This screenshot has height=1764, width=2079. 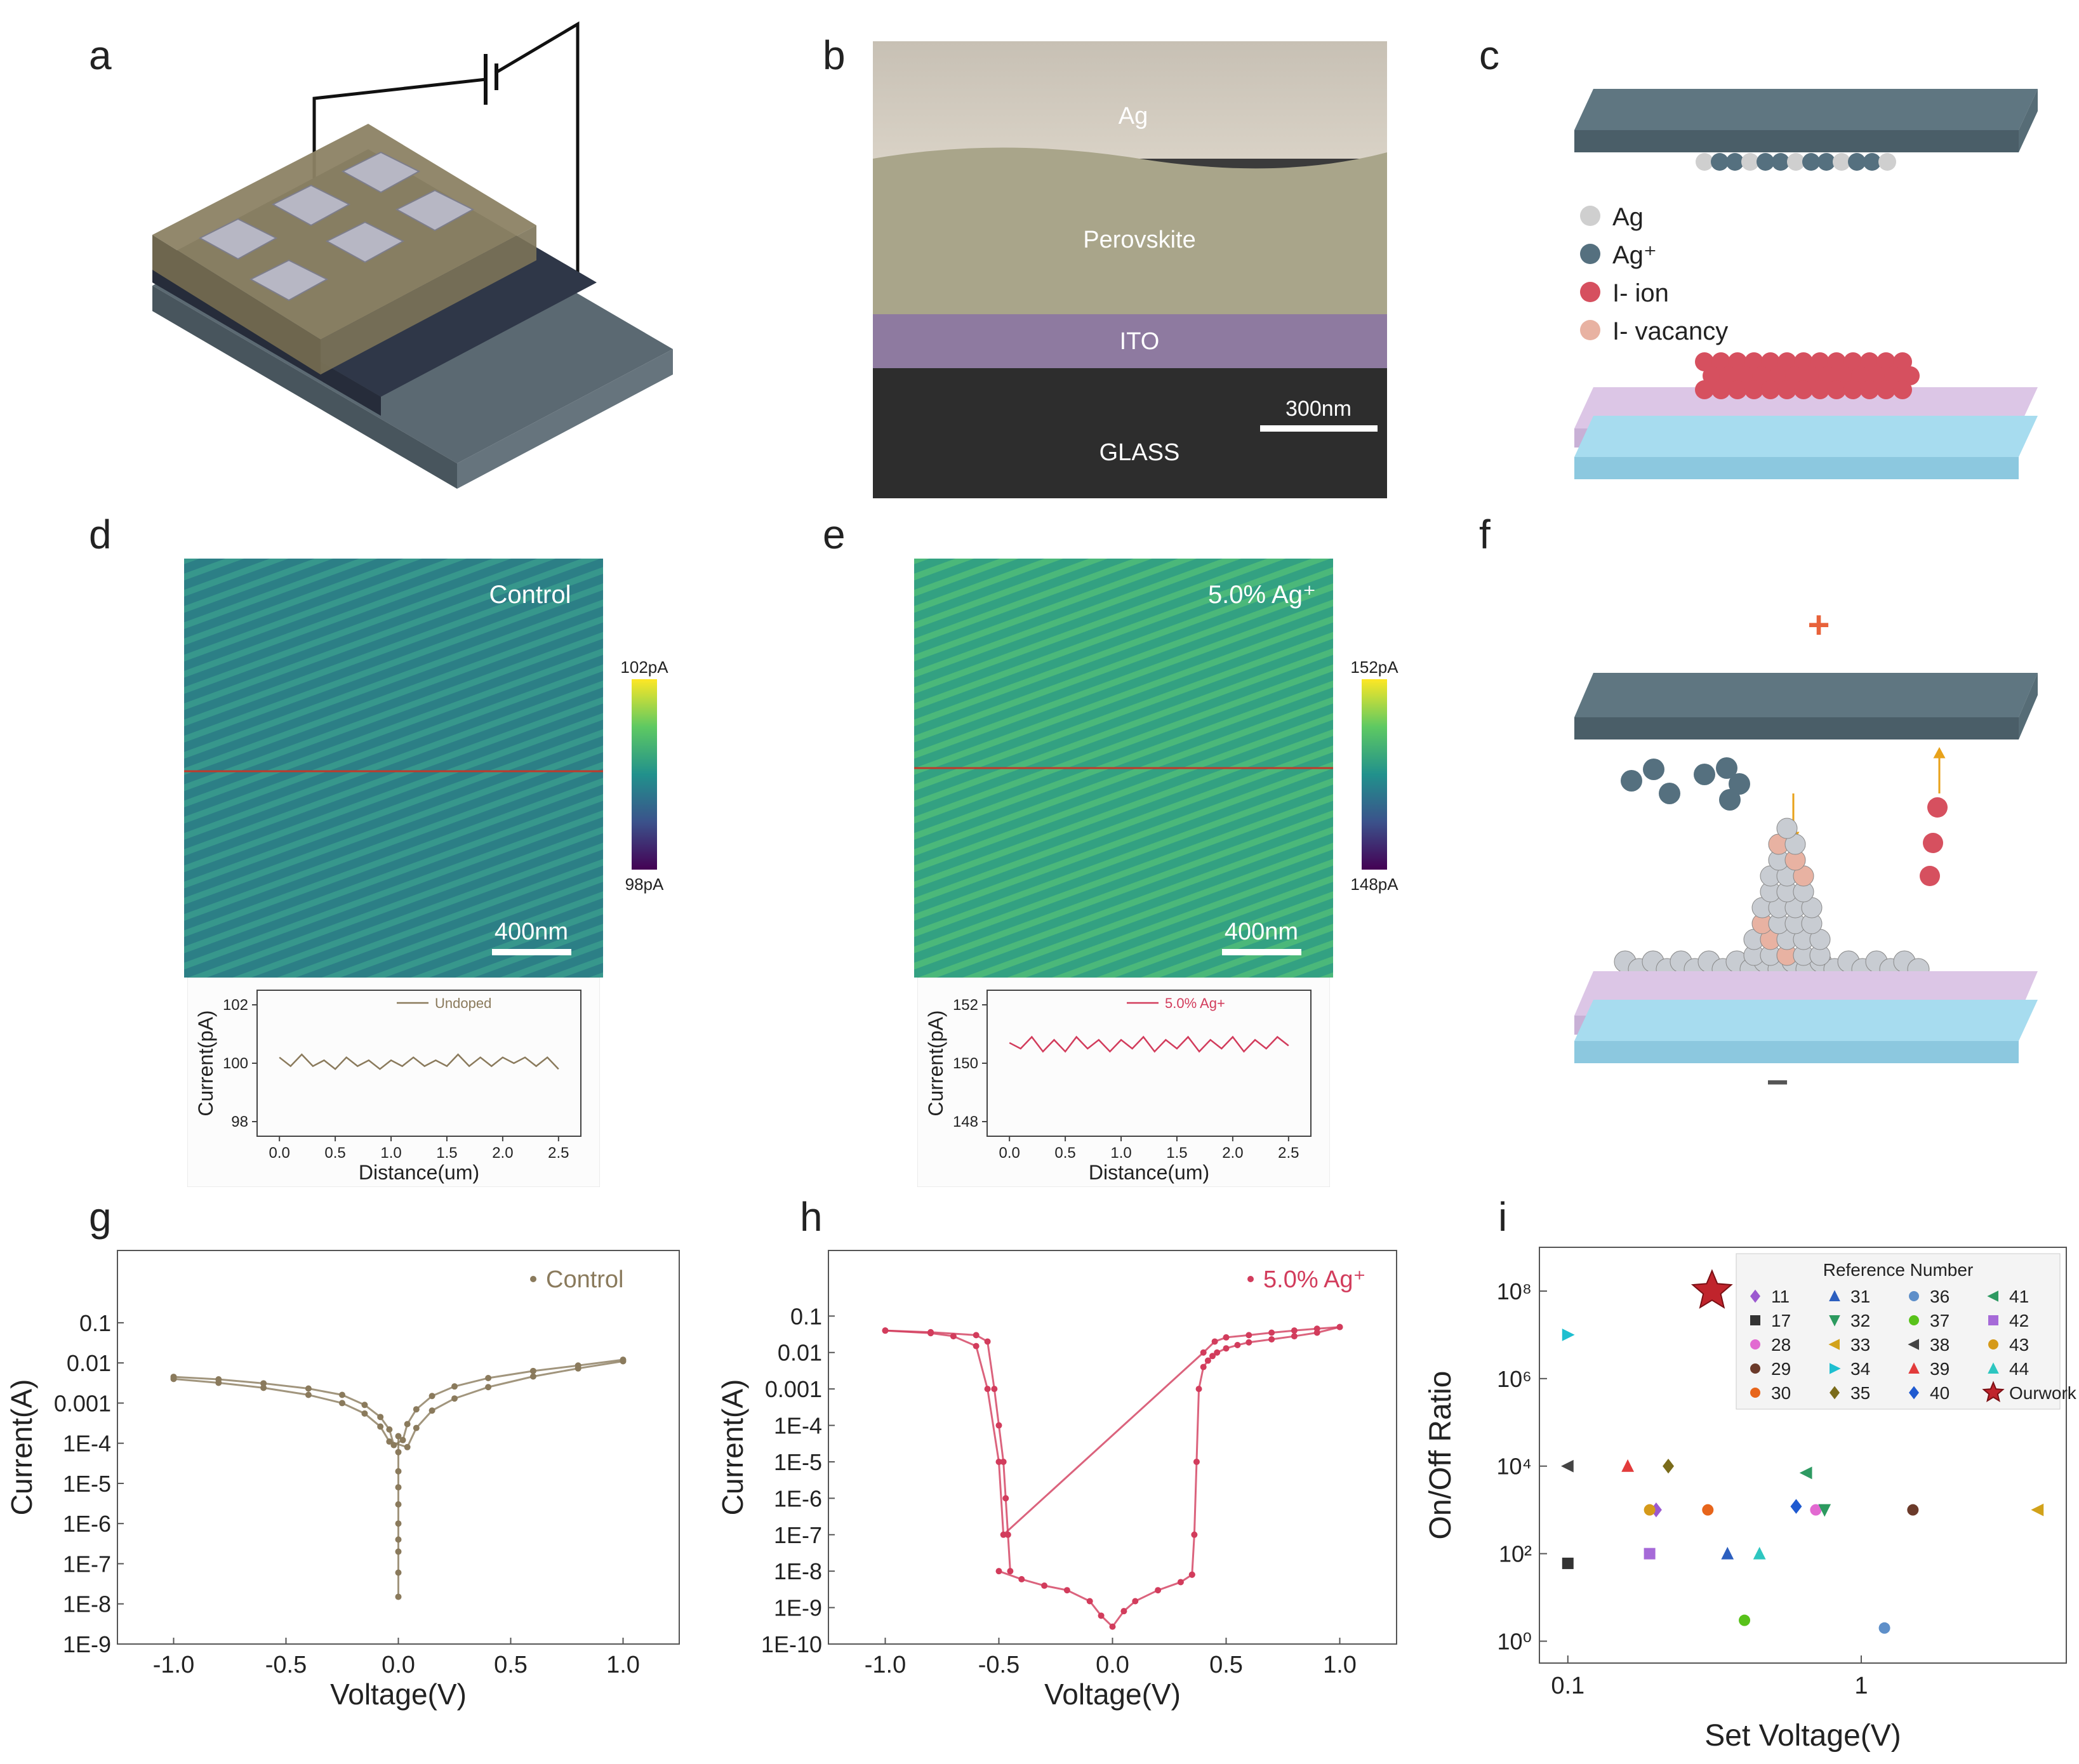 I want to click on legend-i-vacancy: I- vacancy, so click(x=1670, y=331).